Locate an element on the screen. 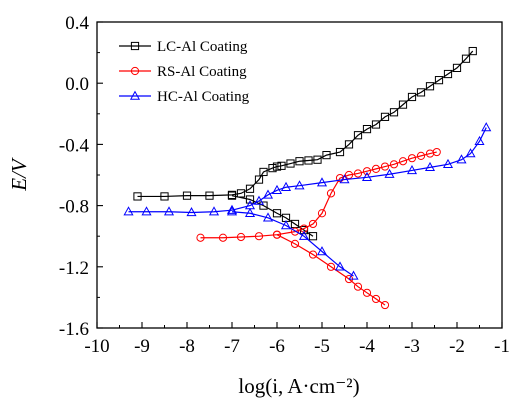  legend-label: HC-Al Coating is located at coordinates (203, 97).